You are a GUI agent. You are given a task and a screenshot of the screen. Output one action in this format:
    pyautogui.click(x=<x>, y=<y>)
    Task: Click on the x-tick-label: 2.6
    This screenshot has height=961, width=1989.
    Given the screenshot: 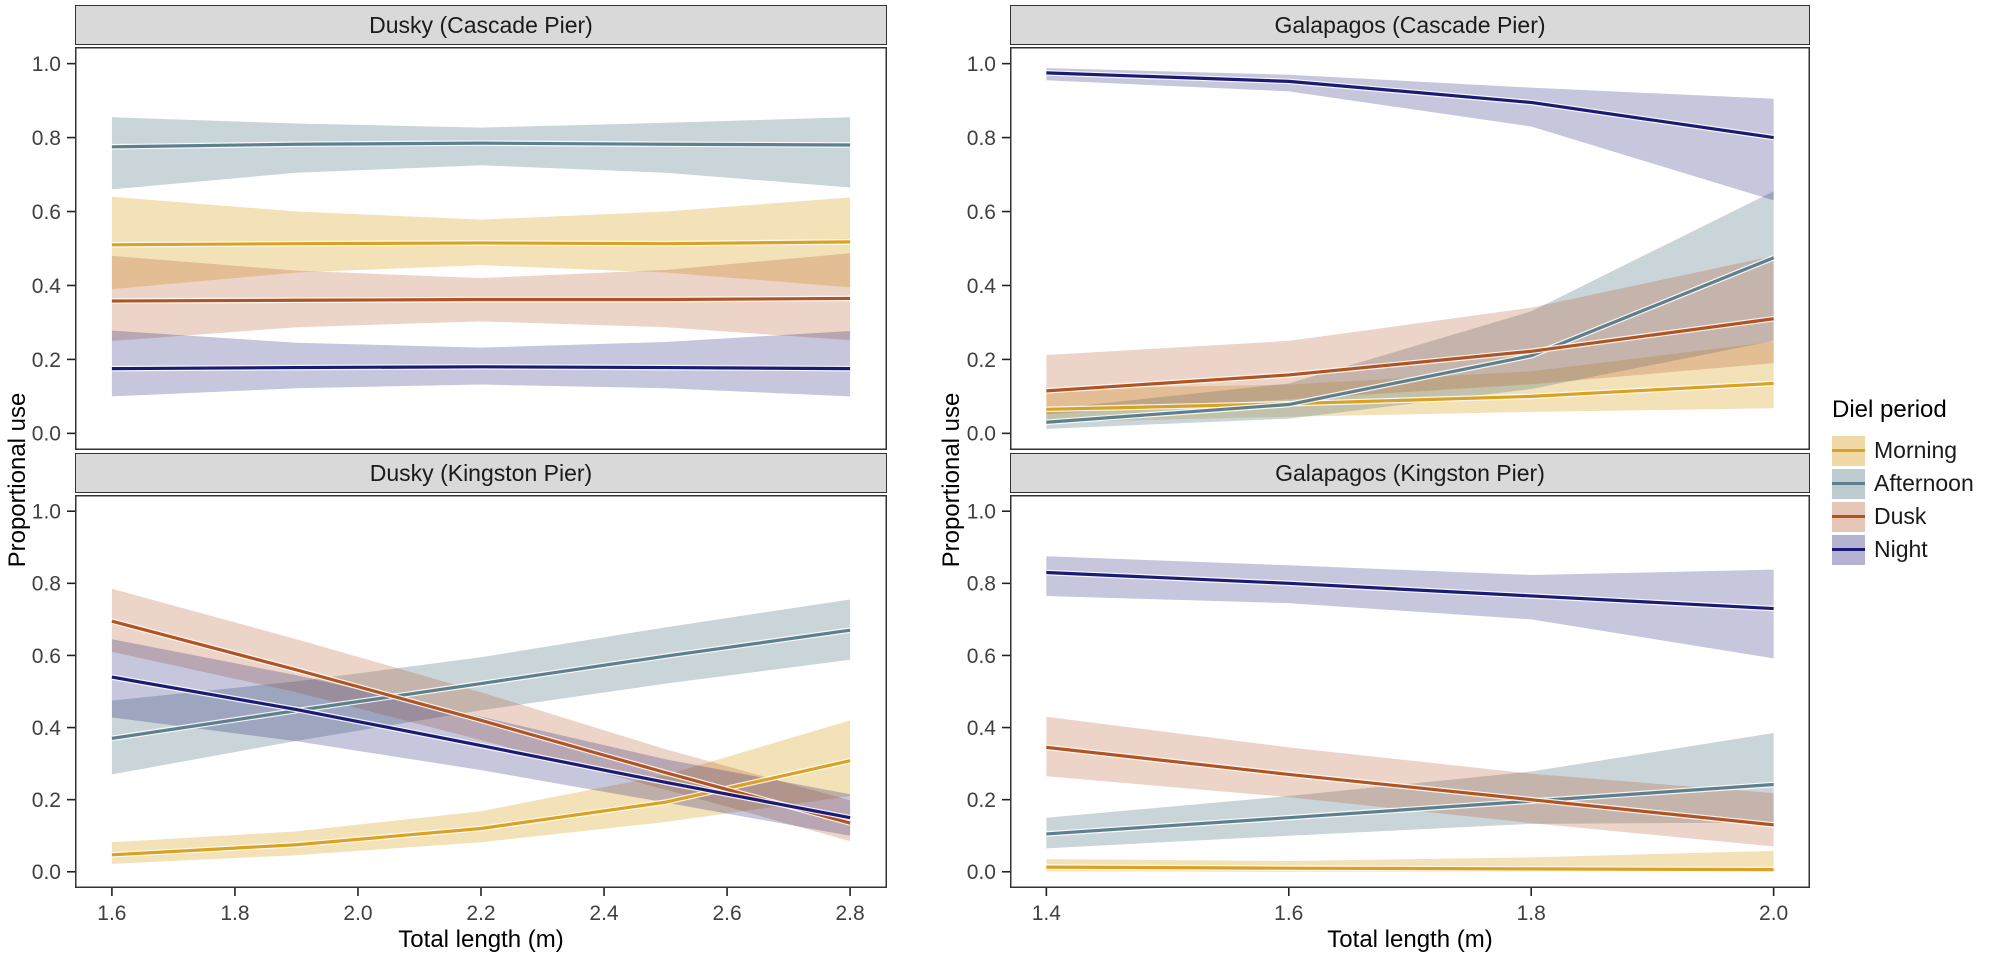 What is the action you would take?
    pyautogui.click(x=726, y=913)
    